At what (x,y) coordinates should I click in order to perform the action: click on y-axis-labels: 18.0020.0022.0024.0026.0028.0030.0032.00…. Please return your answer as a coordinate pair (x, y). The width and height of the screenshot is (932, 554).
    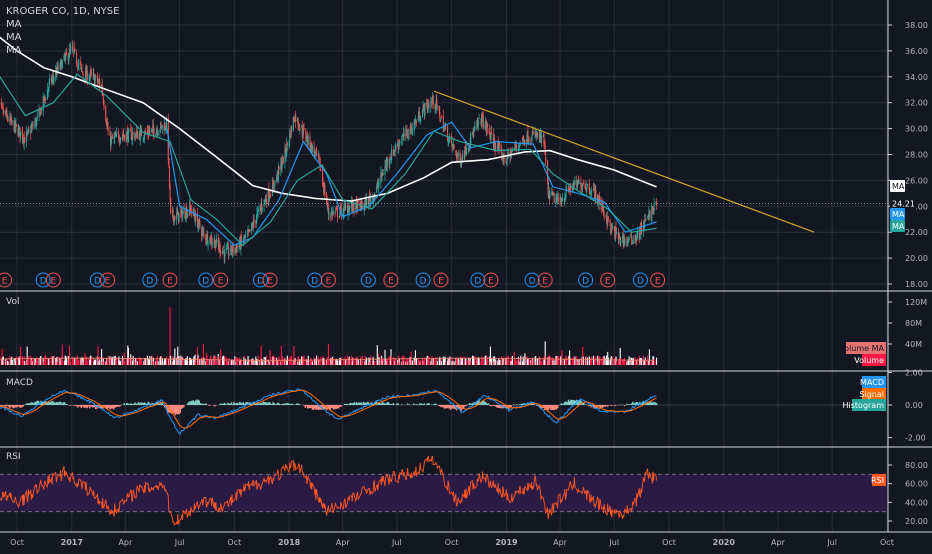
    Looking at the image, I should click on (908, 273).